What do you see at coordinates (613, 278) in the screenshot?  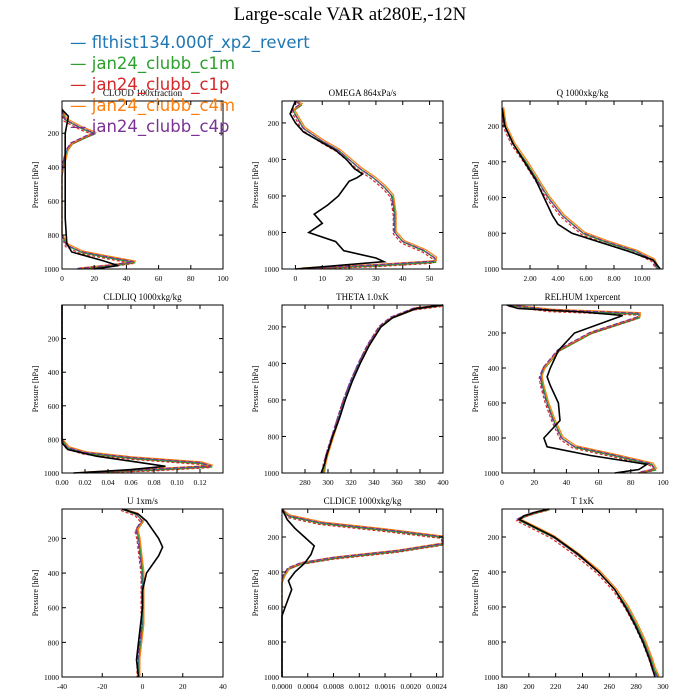 I see `x-tick-label: 8.00` at bounding box center [613, 278].